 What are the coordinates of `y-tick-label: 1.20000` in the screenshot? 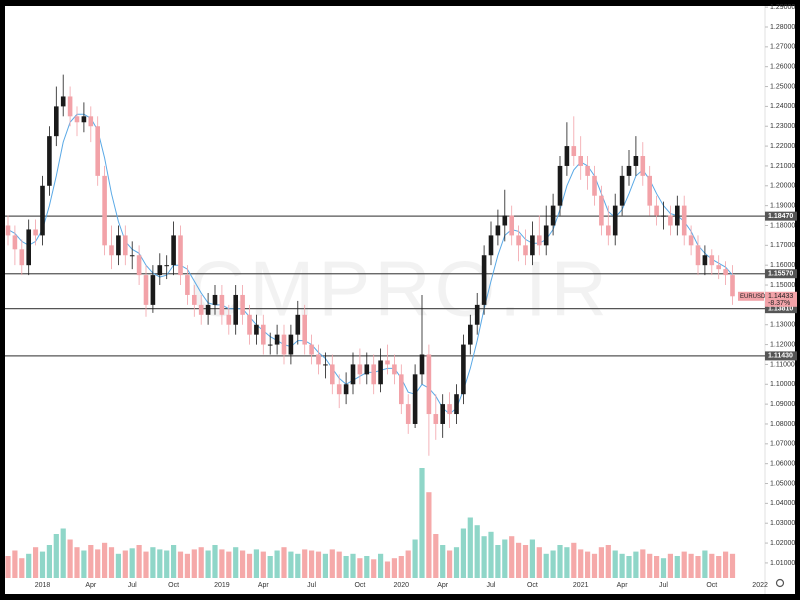 It's located at (782, 186).